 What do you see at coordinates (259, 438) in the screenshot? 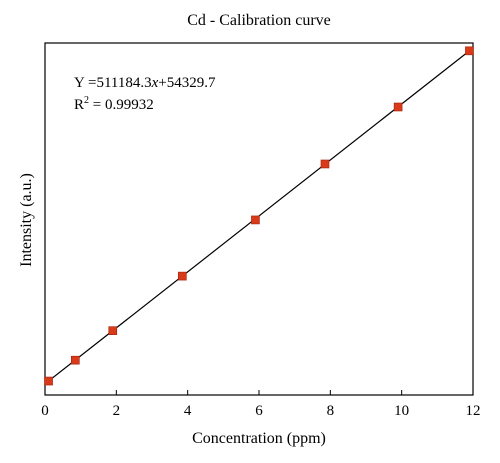
I see `x-axis-label: Concentration (ppm)` at bounding box center [259, 438].